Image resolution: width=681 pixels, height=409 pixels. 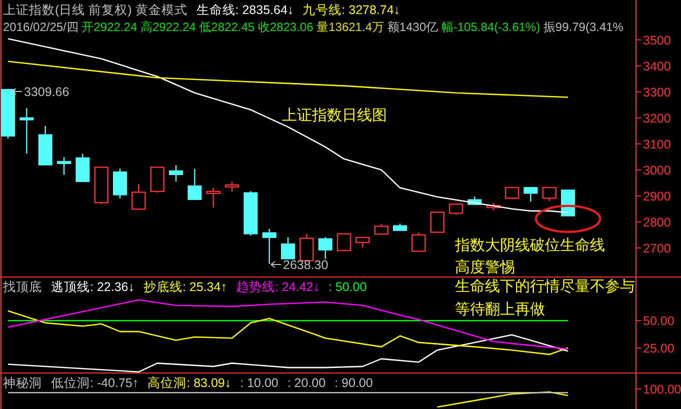 I want to click on text: 2016/02/25/四 开2922.24 高2922.24 低2822.45 收2823.06 量13621.4万 额1430亿 幅-105.84(-3.61%) 振99.79(3.41%, so click(x=313, y=27).